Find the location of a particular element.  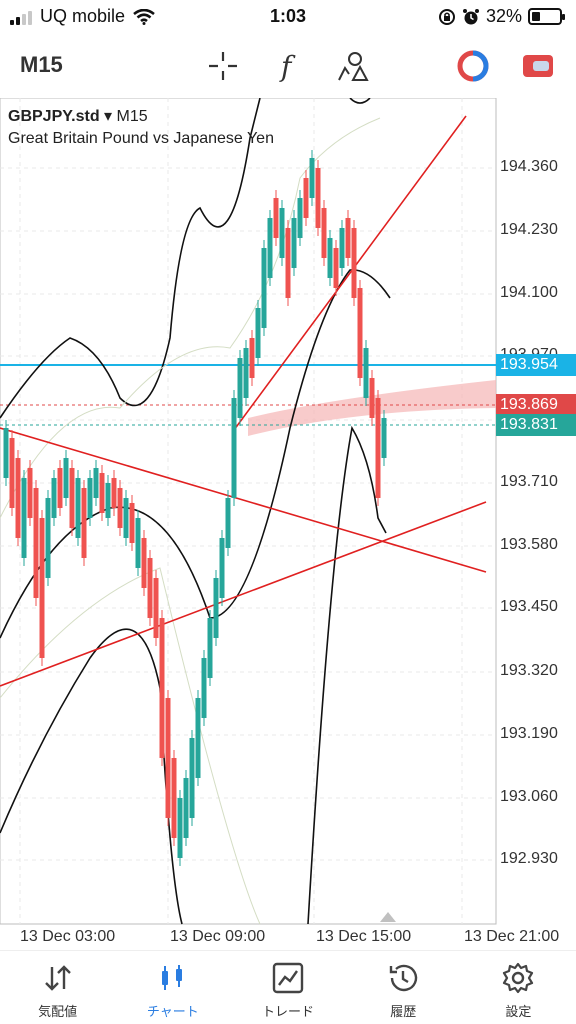

time-axis-label: 13 Dec 15:00 is located at coordinates (364, 936).